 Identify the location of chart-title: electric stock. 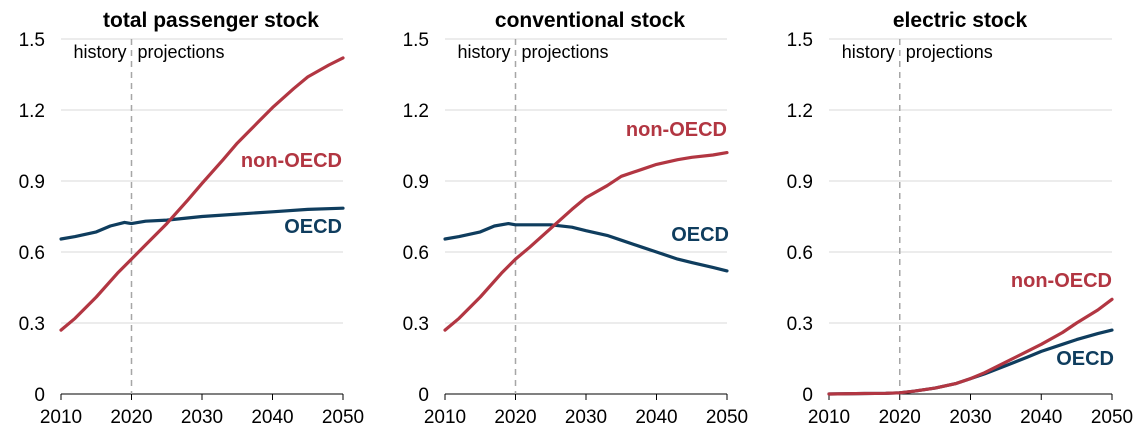
(960, 20).